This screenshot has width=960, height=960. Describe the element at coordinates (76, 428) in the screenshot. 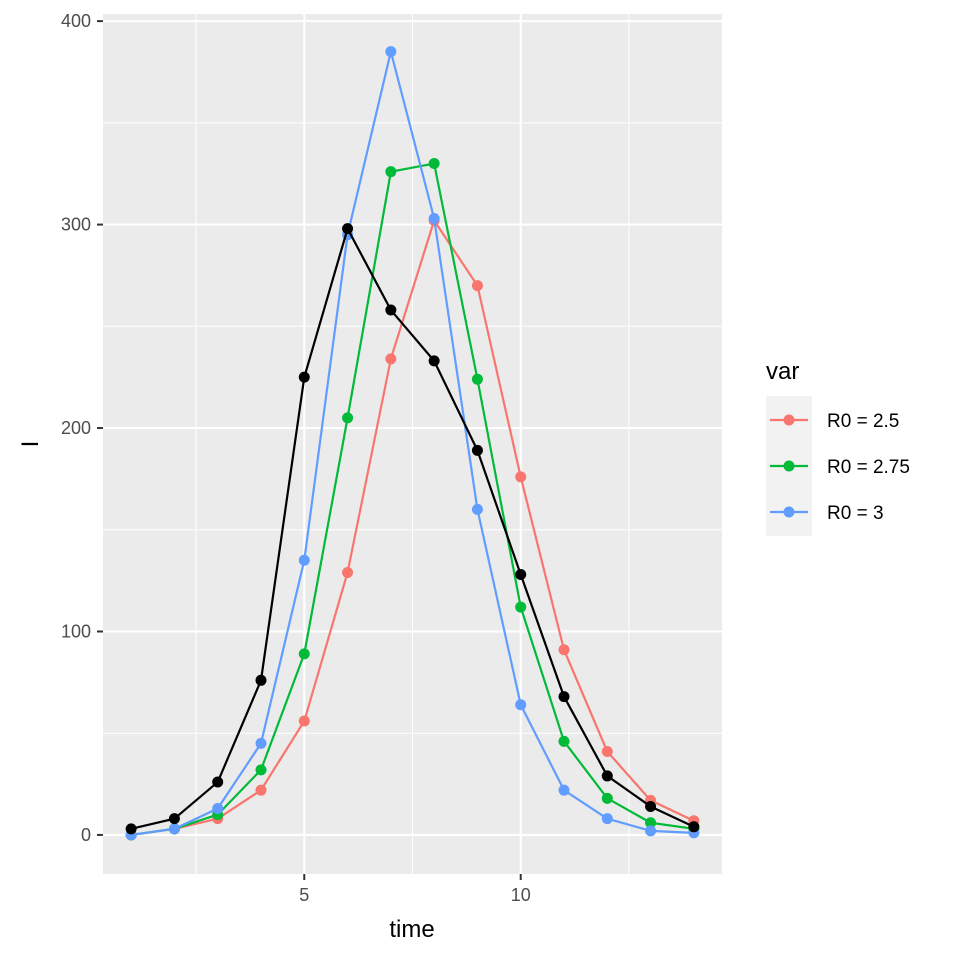

I see `y-tick-label: 200` at that location.